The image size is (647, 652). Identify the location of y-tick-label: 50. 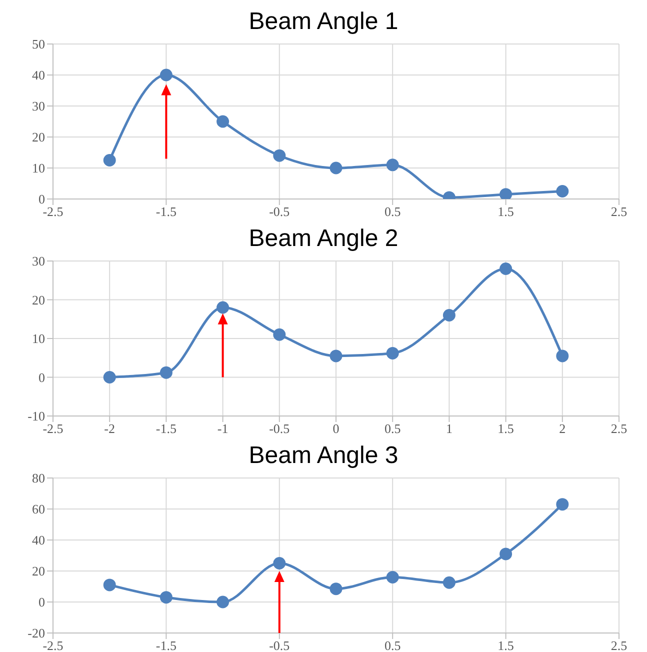
(38, 44).